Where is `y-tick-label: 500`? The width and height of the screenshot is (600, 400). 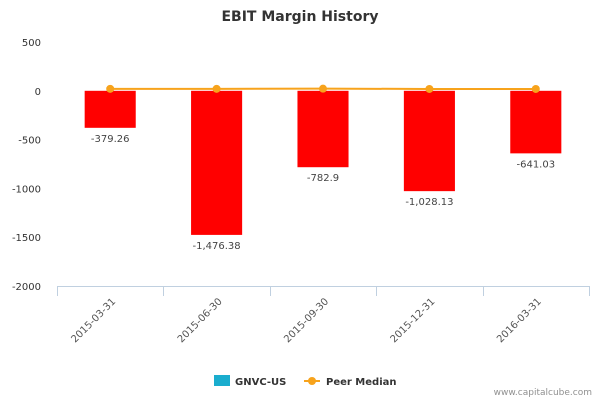 y-tick-label: 500 is located at coordinates (31, 43).